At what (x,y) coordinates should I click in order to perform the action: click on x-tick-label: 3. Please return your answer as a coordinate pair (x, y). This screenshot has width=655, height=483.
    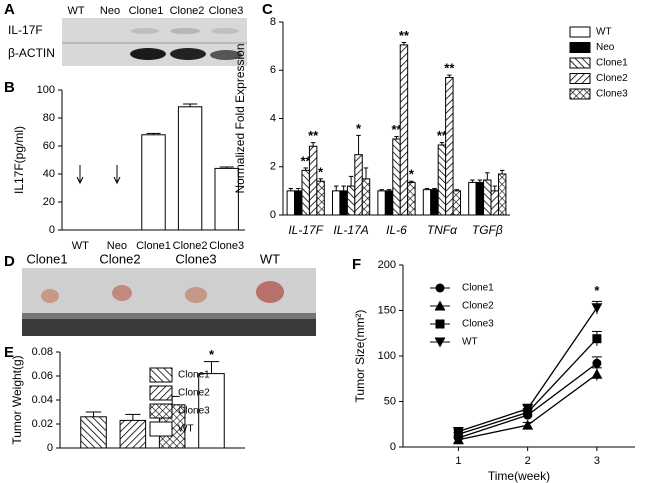
    Looking at the image, I should click on (597, 461).